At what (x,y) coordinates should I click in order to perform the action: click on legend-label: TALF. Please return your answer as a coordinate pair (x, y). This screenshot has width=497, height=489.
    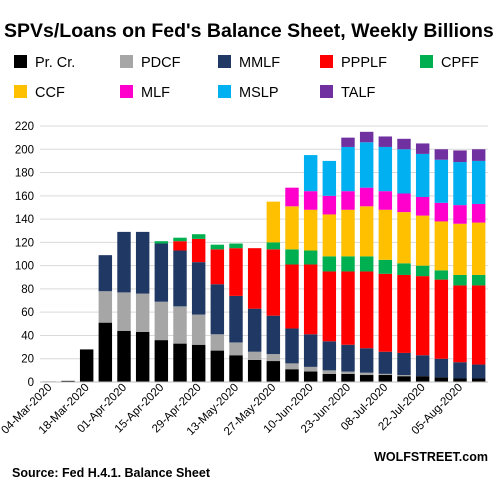
    Looking at the image, I should click on (358, 93).